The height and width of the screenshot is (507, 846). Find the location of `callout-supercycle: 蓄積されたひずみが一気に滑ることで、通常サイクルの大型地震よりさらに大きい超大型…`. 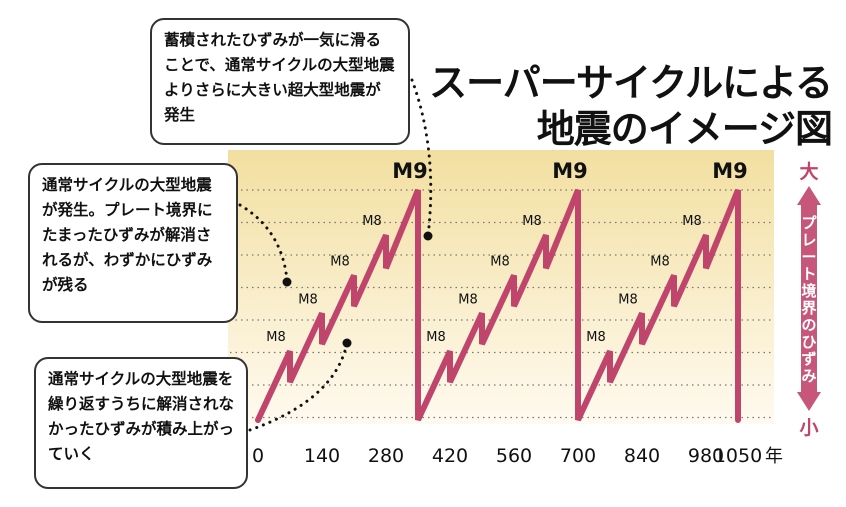

callout-supercycle: 蓄積されたひずみが一気に滑ることで、通常サイクルの大型地震よりさらに大きい超大型… is located at coordinates (280, 81).